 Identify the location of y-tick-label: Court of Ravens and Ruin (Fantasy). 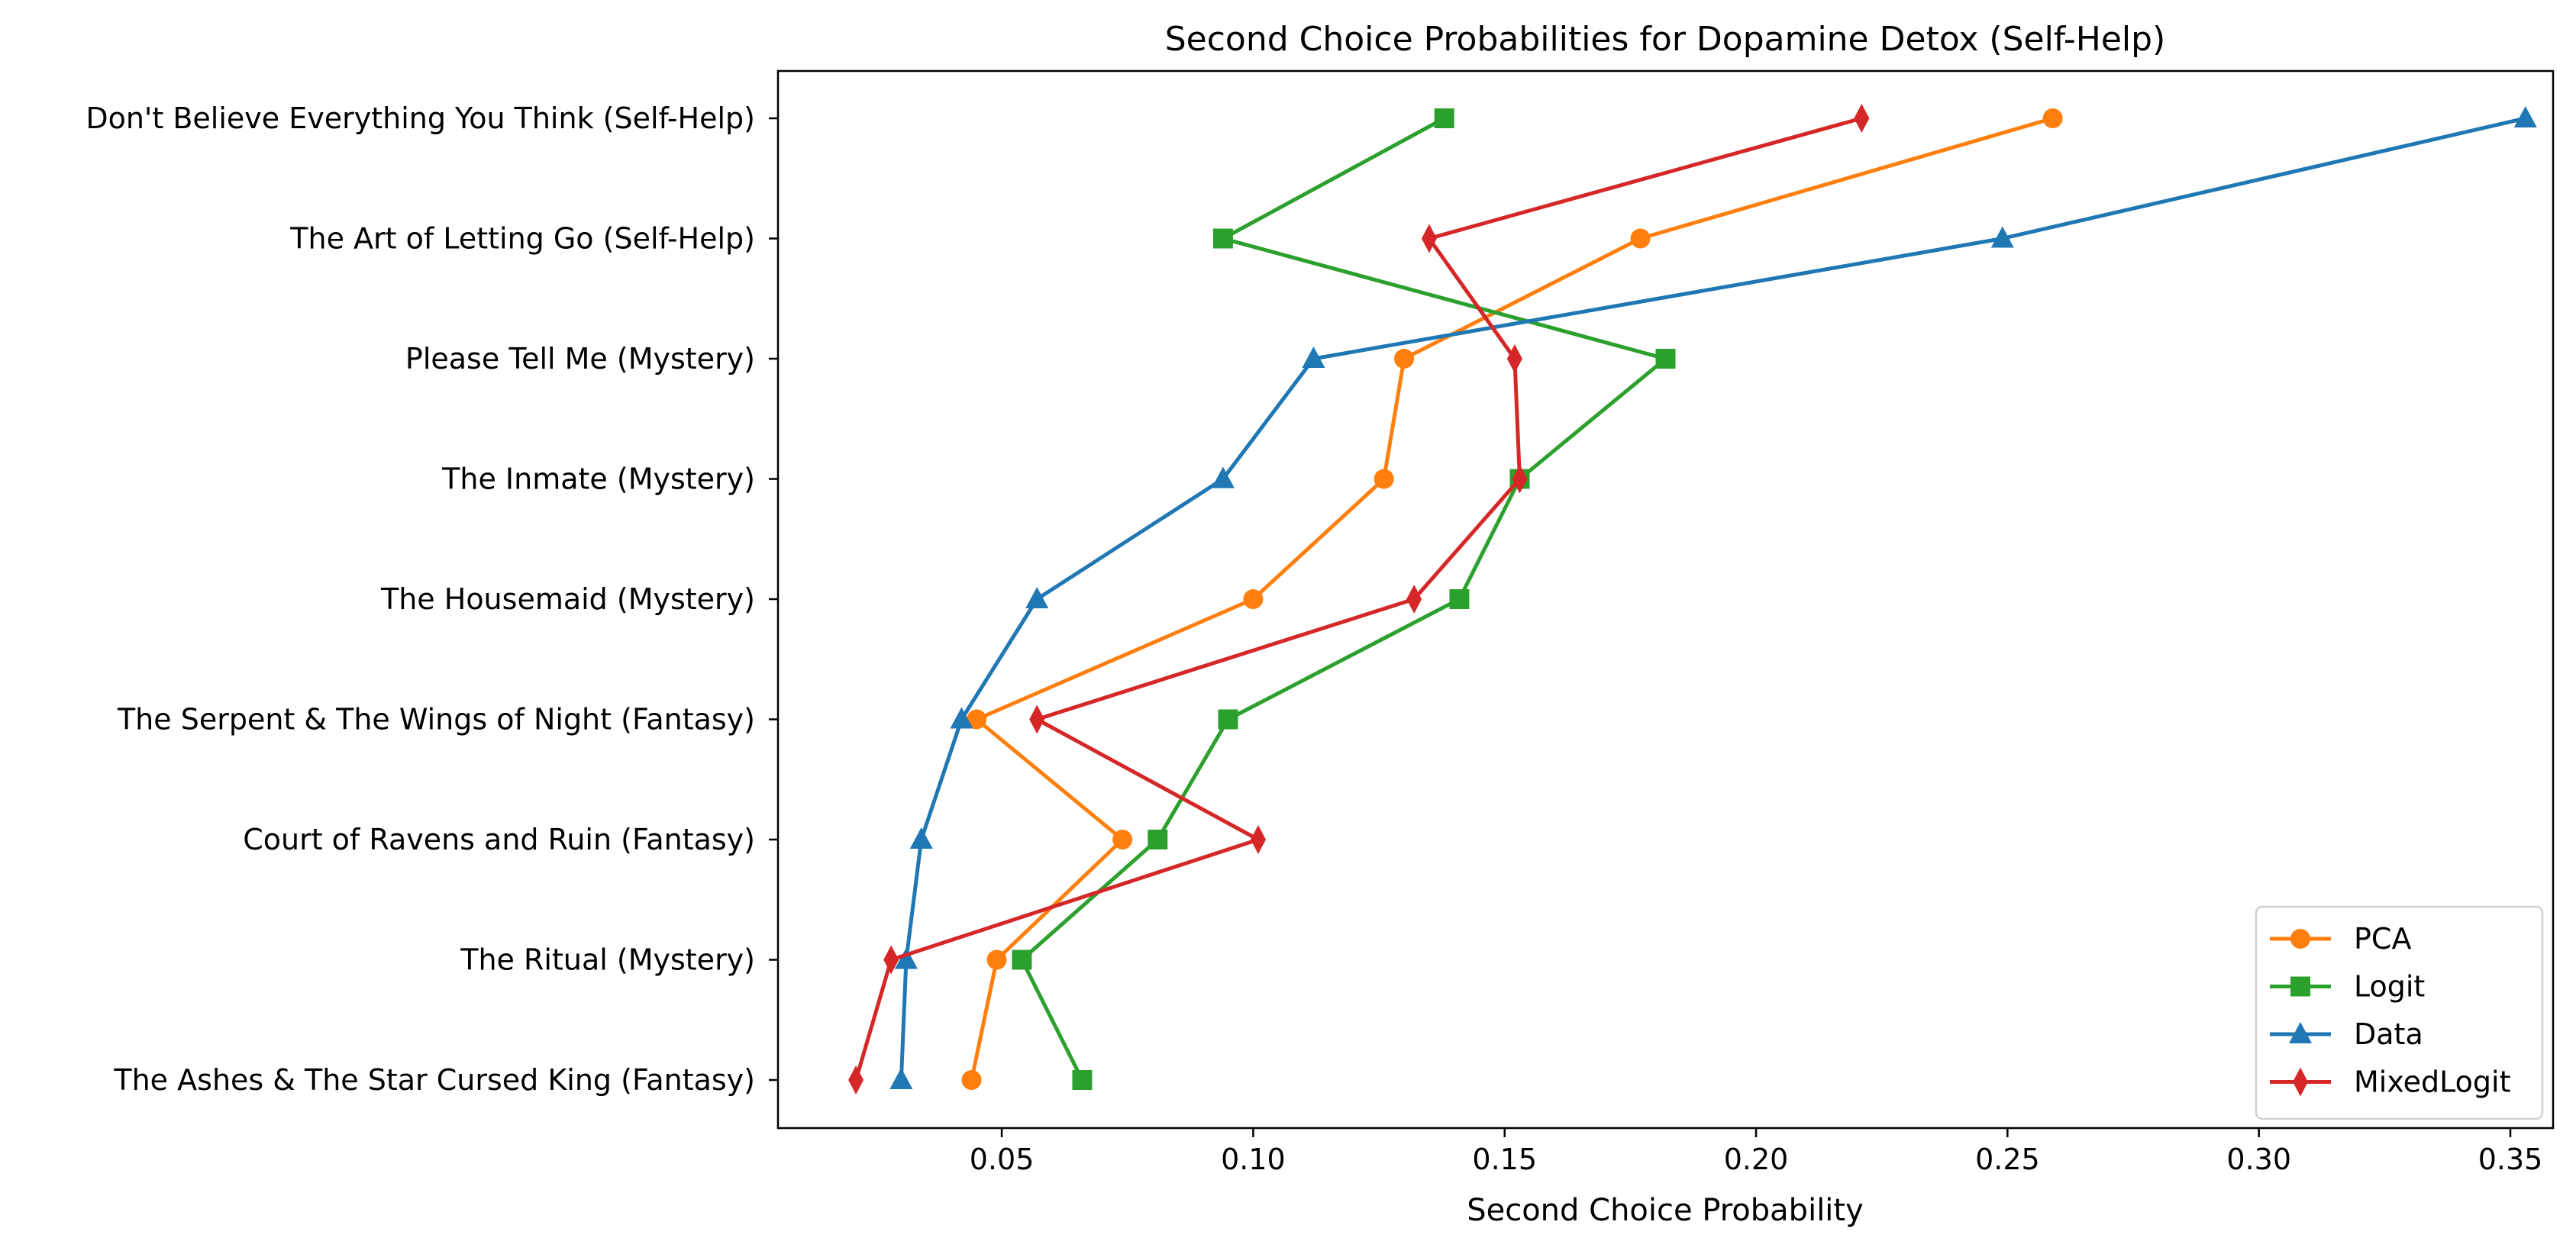
(499, 839).